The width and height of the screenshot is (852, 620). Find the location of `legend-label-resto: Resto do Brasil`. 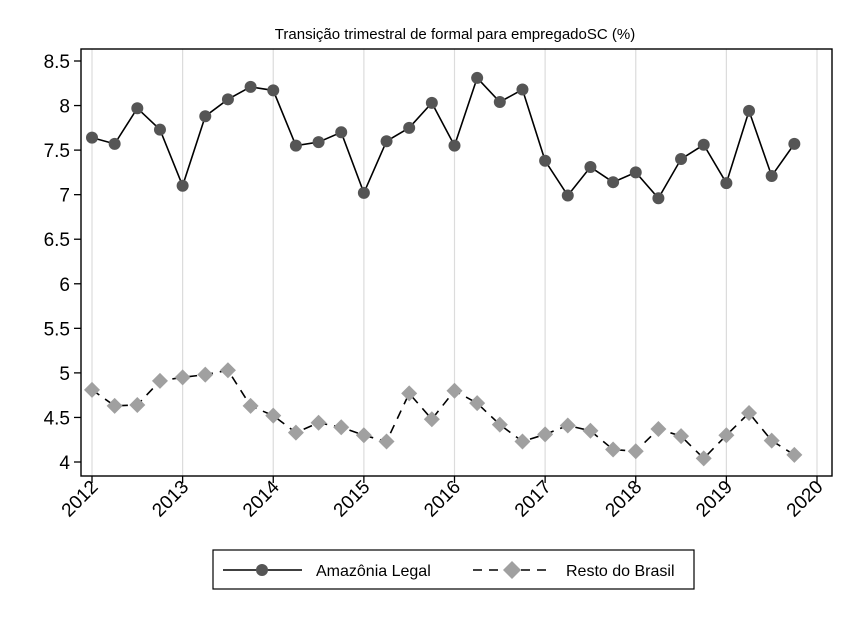

legend-label-resto: Resto do Brasil is located at coordinates (620, 571).